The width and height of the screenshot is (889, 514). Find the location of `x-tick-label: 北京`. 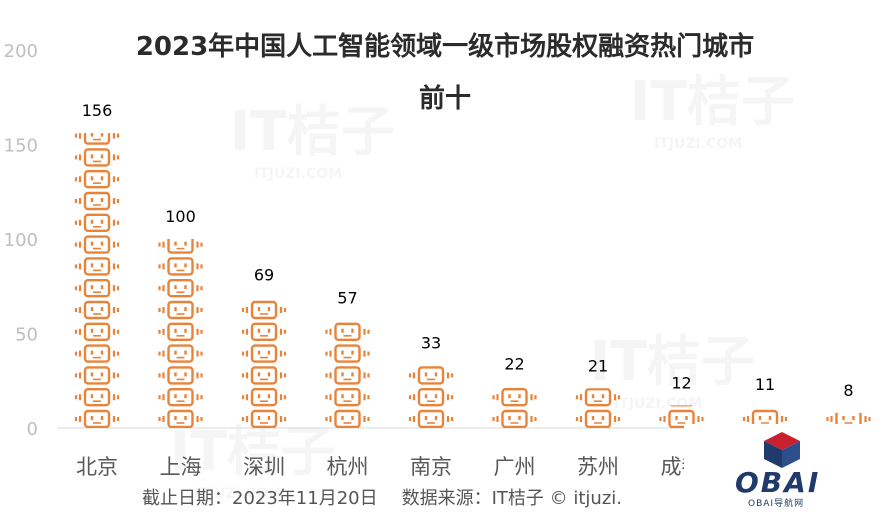

x-tick-label: 北京 is located at coordinates (97, 467).